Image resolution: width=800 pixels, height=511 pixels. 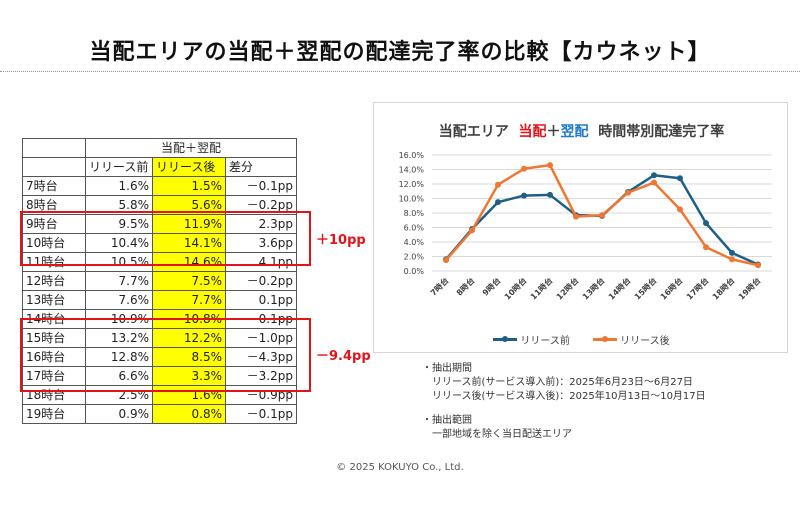 What do you see at coordinates (505, 339) in the screenshot?
I see `legend-line-before-icon` at bounding box center [505, 339].